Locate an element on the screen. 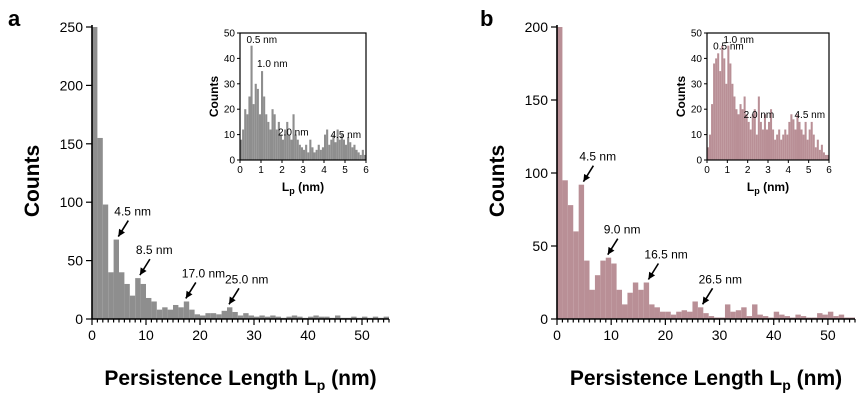 The width and height of the screenshot is (857, 393). x-tick-label: 40 is located at coordinates (308, 335).